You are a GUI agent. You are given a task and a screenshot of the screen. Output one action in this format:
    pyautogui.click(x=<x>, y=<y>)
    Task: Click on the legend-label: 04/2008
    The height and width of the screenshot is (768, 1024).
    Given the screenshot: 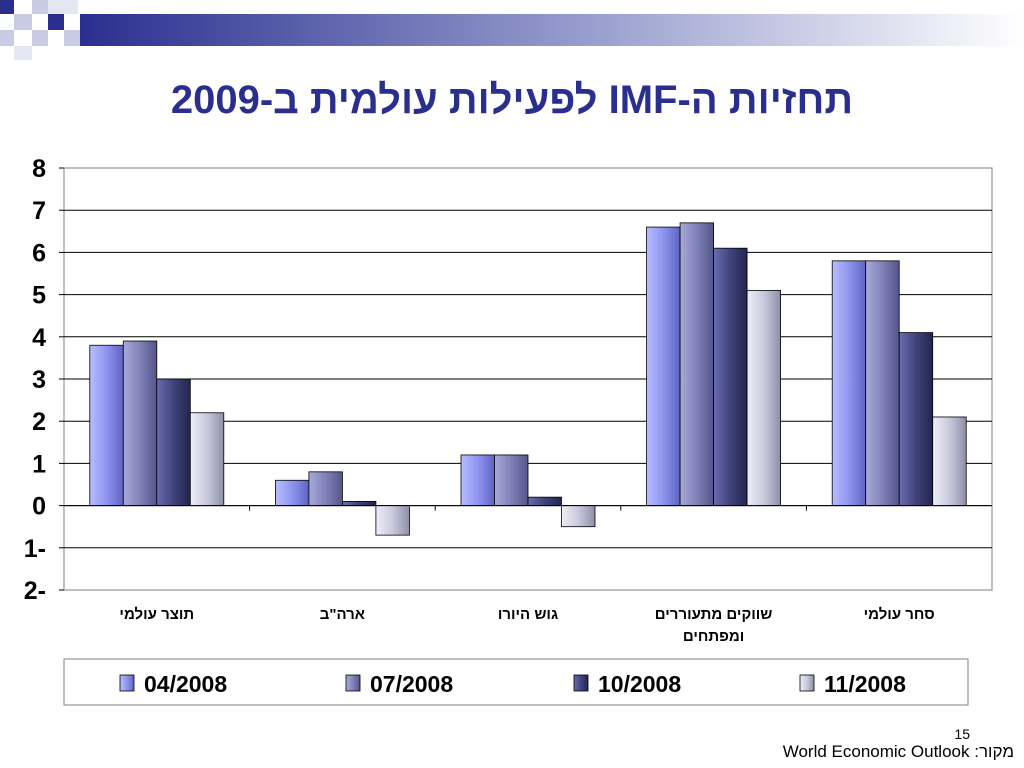 What is the action you would take?
    pyautogui.click(x=185, y=684)
    